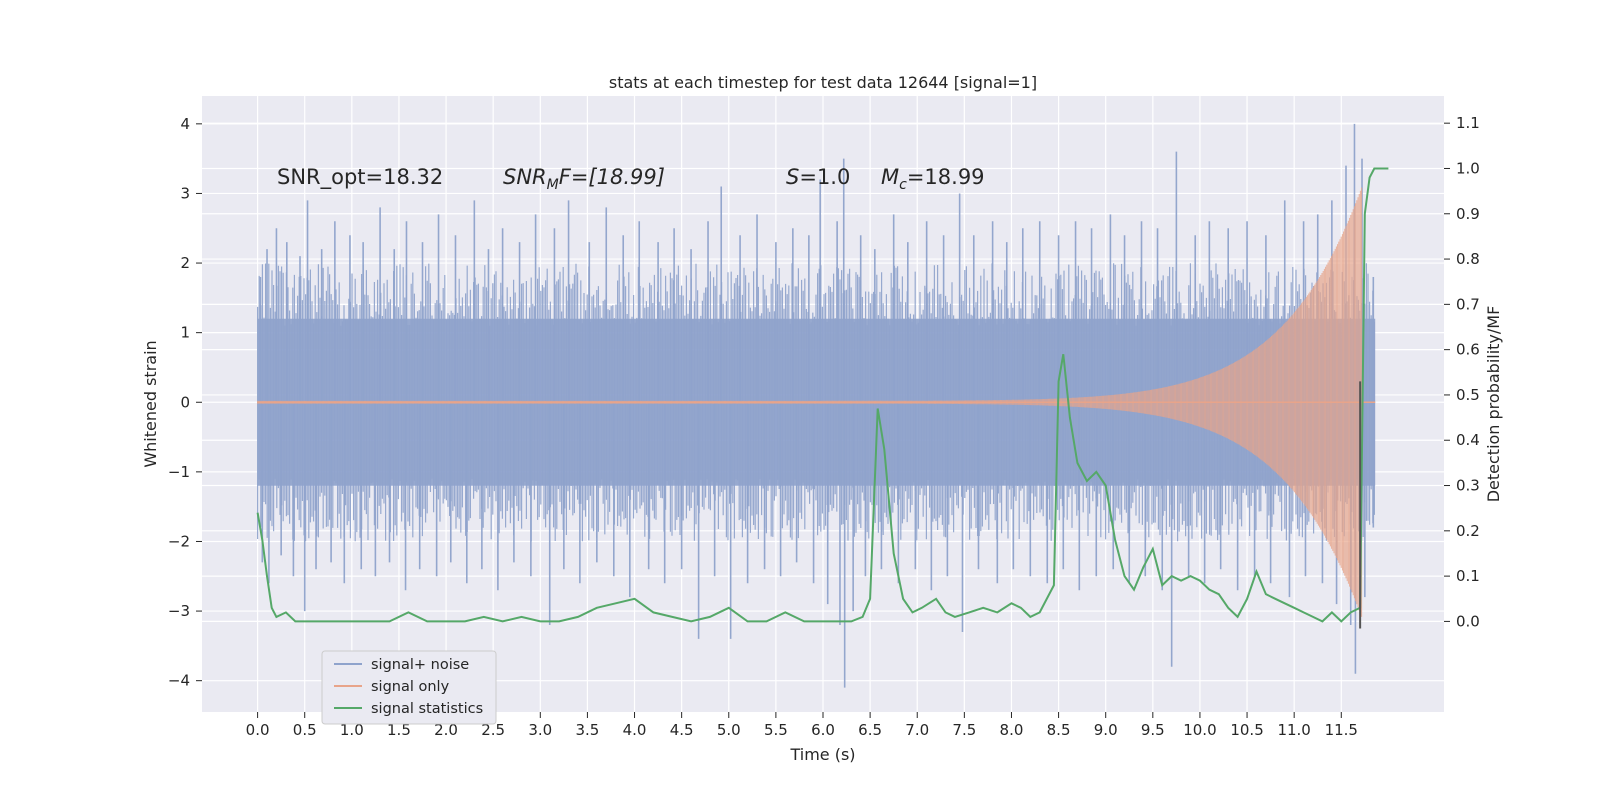 The height and width of the screenshot is (800, 1600). What do you see at coordinates (185, 124) in the screenshot?
I see `y-tick-label: 4` at bounding box center [185, 124].